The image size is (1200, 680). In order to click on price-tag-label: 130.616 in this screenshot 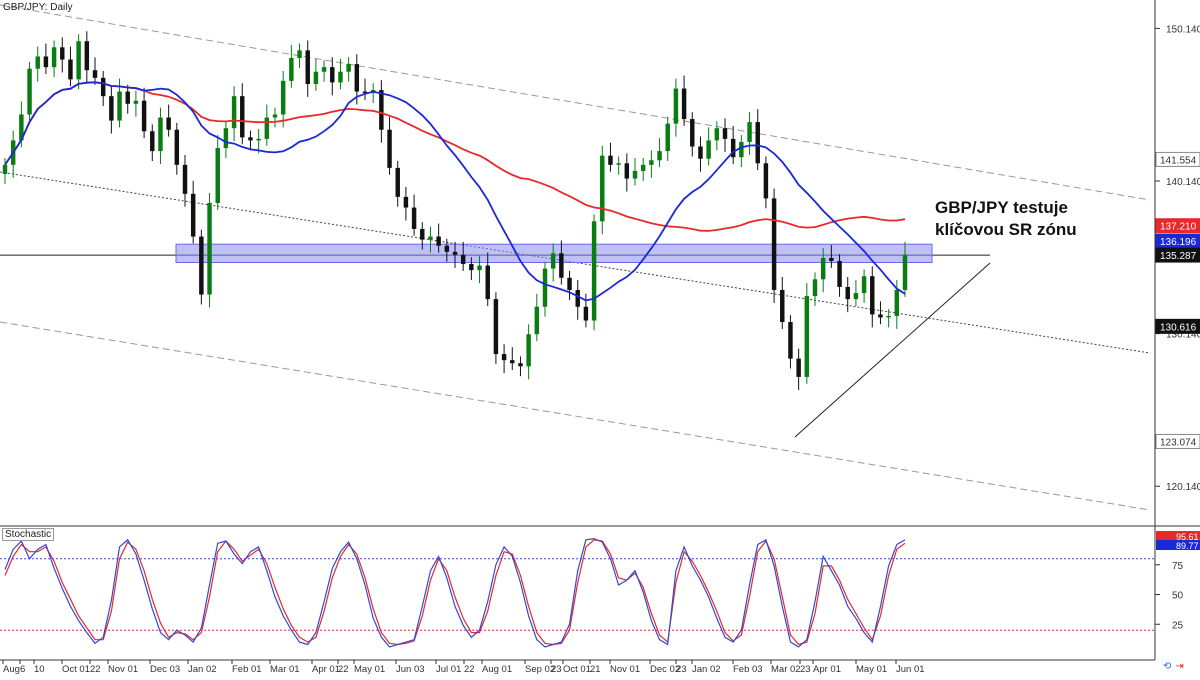, I will do `click(1178, 327)`.